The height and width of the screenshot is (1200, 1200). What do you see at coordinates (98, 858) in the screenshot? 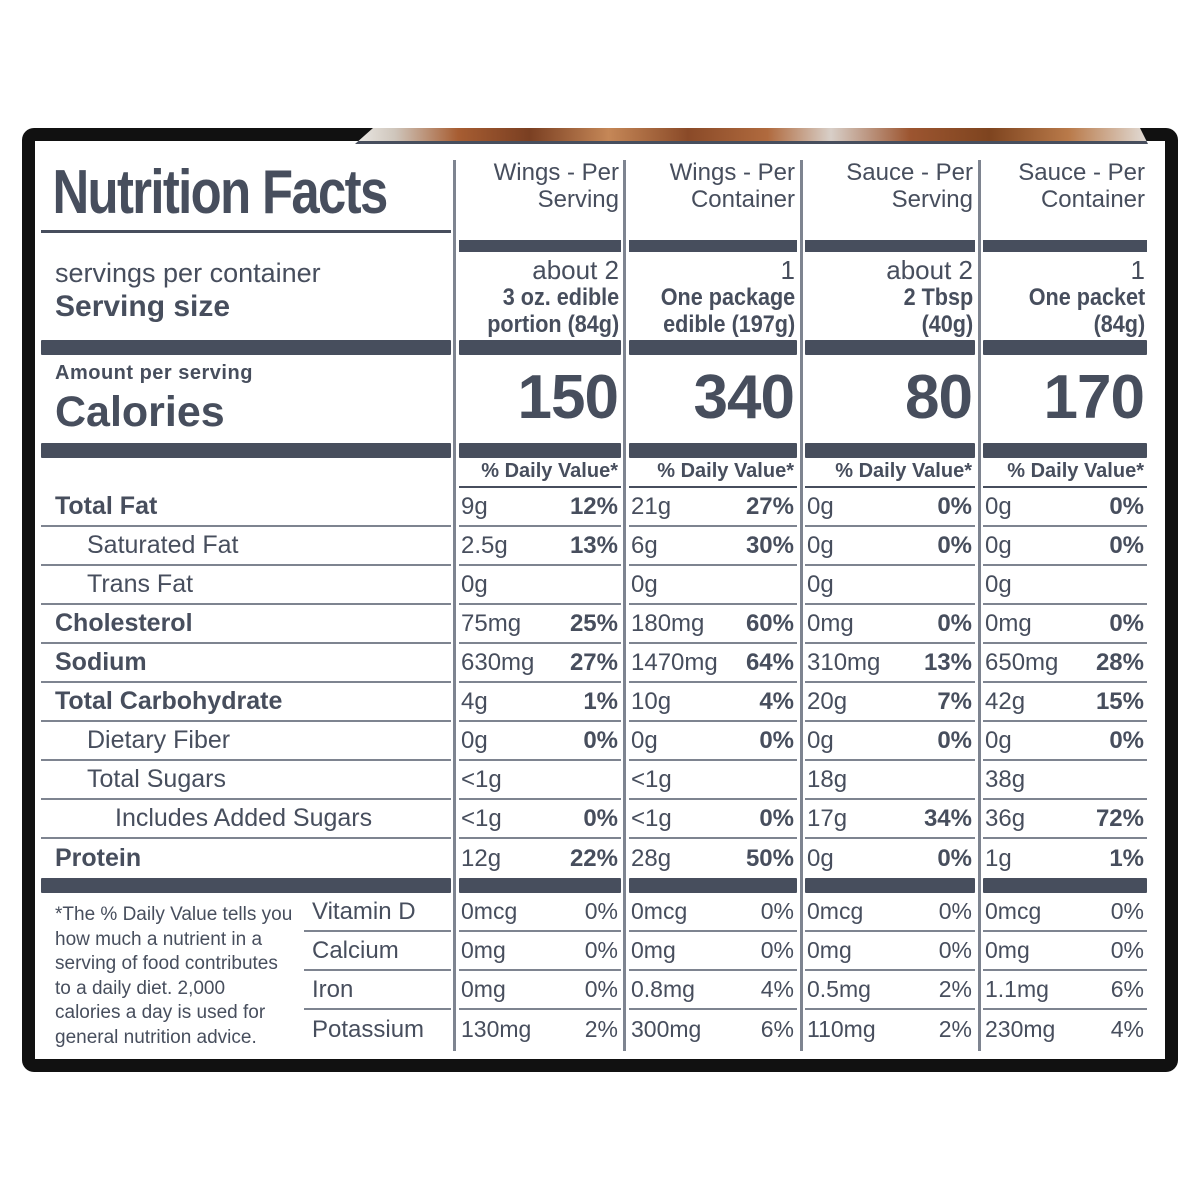
I see `nutrient-label: Protein` at bounding box center [98, 858].